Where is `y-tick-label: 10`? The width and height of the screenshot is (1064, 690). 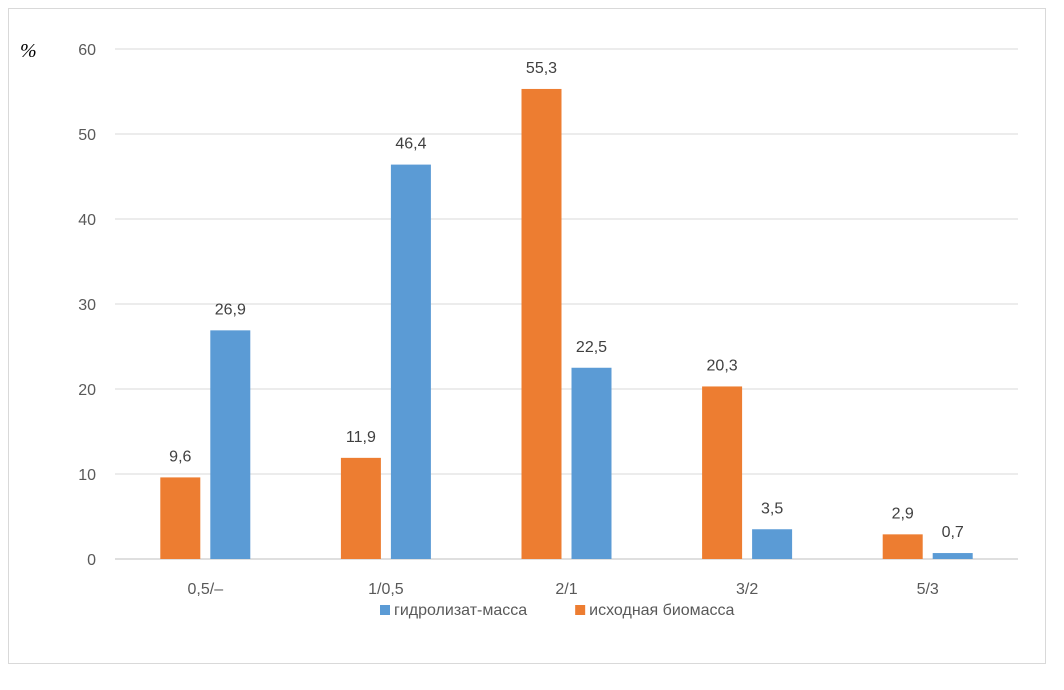 y-tick-label: 10 is located at coordinates (87, 475).